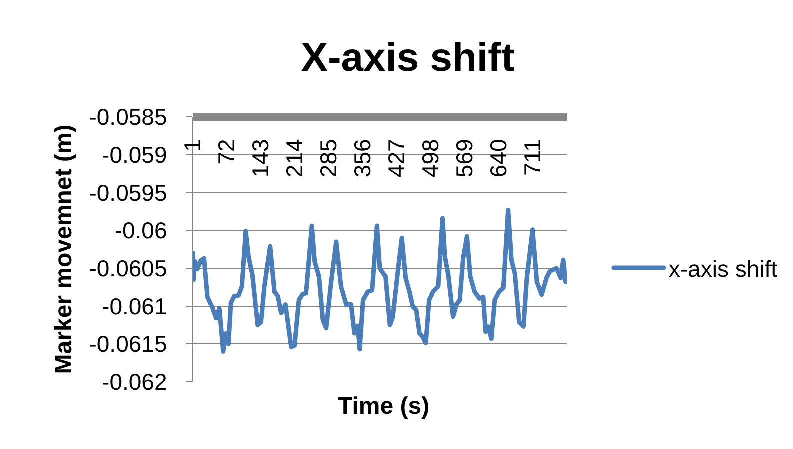 The height and width of the screenshot is (449, 793). Describe the element at coordinates (128, 344) in the screenshot. I see `y-tick-label: -0.0615` at that location.